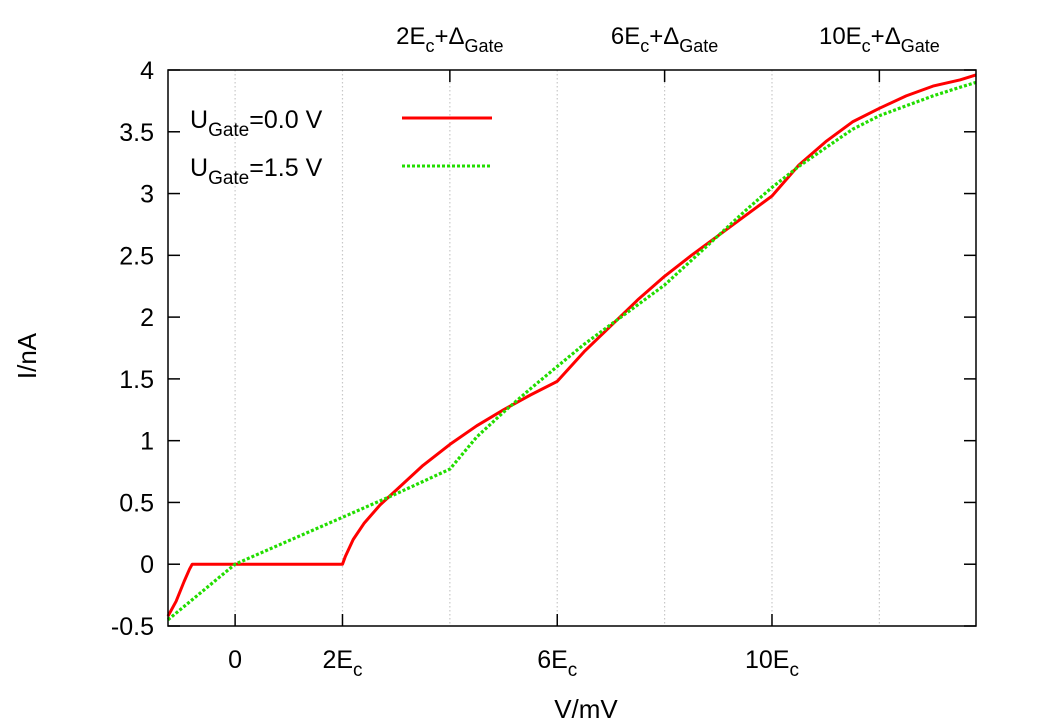 The image size is (1048, 727). I want to click on y-tick-label: 3.5, so click(136, 133).